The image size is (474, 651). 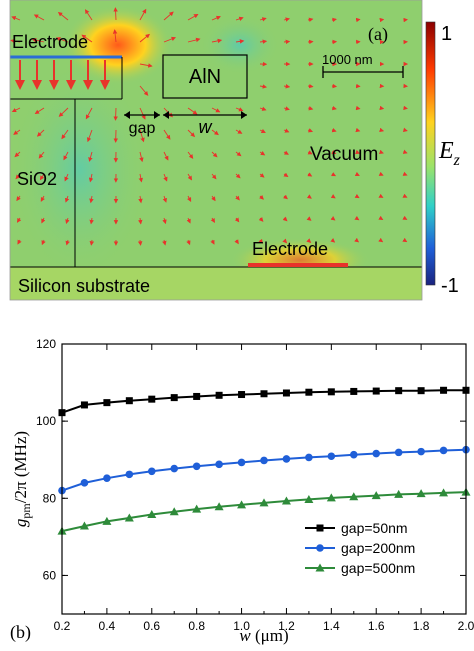 I want to click on x-tick-label: 0.6, so click(x=151, y=626).